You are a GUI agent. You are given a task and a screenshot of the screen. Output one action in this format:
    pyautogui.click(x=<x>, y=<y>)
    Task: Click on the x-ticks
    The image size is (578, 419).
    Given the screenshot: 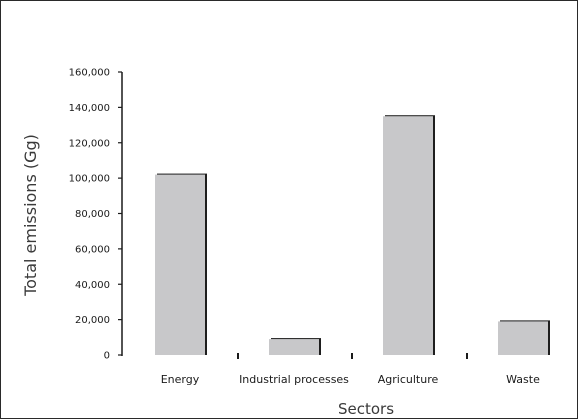 What is the action you would take?
    pyautogui.click(x=352, y=356)
    